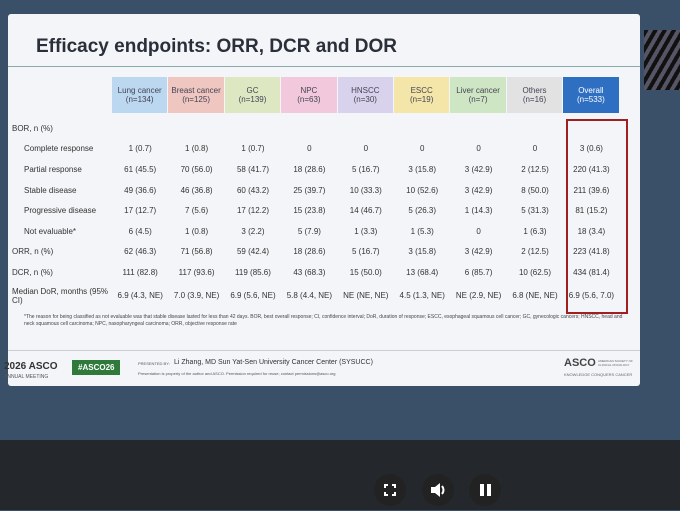 The image size is (680, 511). What do you see at coordinates (365, 190) in the screenshot?
I see `cell: 10 (33.3)` at bounding box center [365, 190].